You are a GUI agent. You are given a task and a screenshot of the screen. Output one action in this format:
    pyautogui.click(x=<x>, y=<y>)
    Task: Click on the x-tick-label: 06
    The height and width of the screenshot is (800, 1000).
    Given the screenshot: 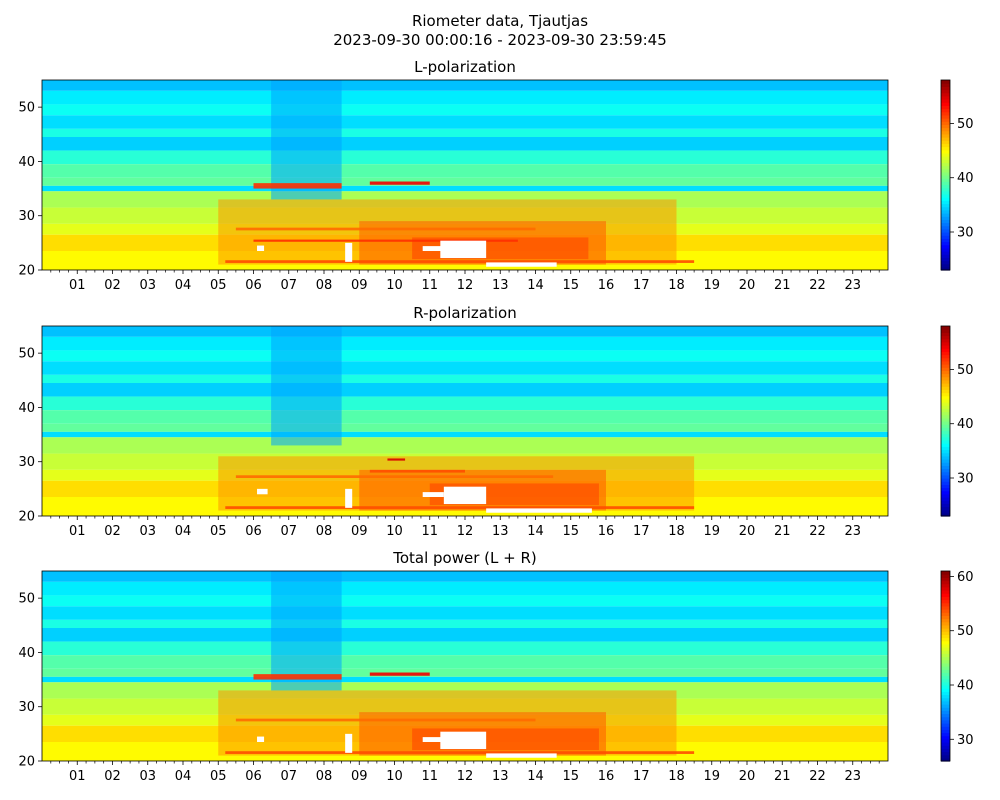 What is the action you would take?
    pyautogui.click(x=253, y=285)
    